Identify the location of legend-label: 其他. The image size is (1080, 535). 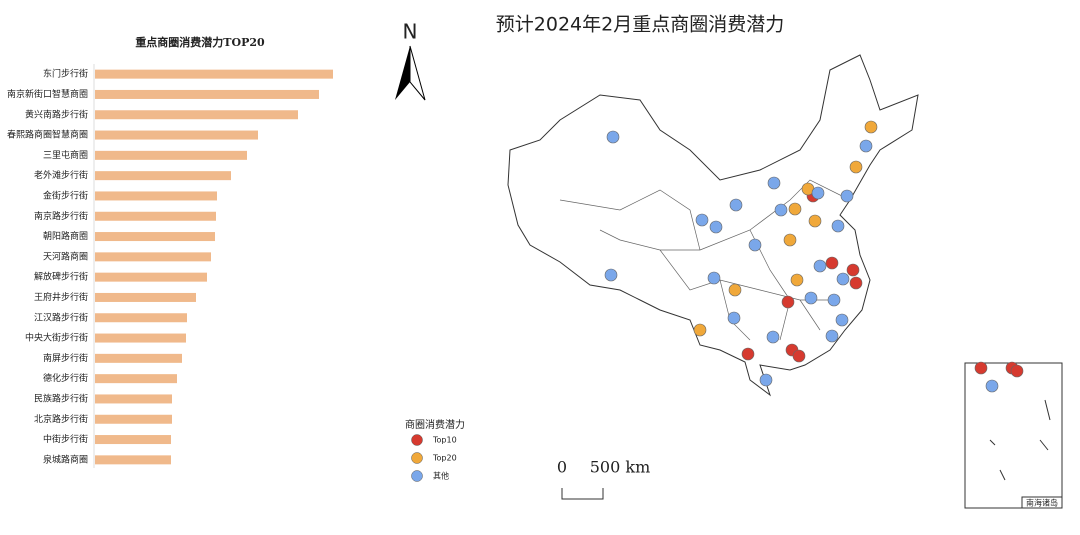
(441, 476).